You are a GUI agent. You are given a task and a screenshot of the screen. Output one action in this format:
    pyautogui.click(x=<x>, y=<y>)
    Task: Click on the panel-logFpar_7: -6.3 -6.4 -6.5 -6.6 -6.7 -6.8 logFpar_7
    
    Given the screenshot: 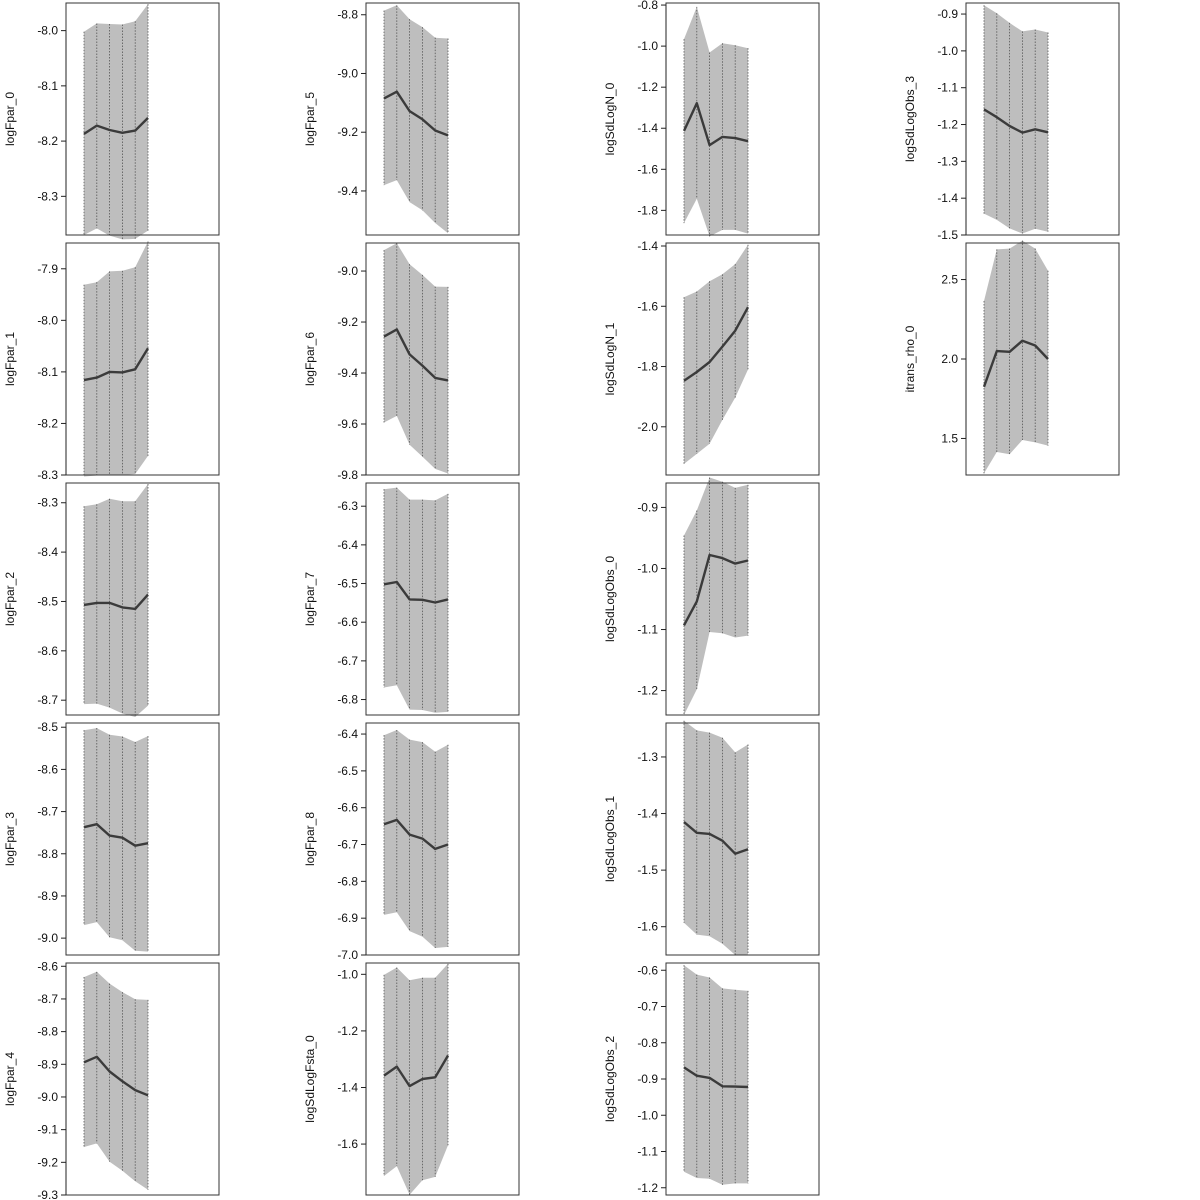 What is the action you would take?
    pyautogui.click(x=411, y=599)
    